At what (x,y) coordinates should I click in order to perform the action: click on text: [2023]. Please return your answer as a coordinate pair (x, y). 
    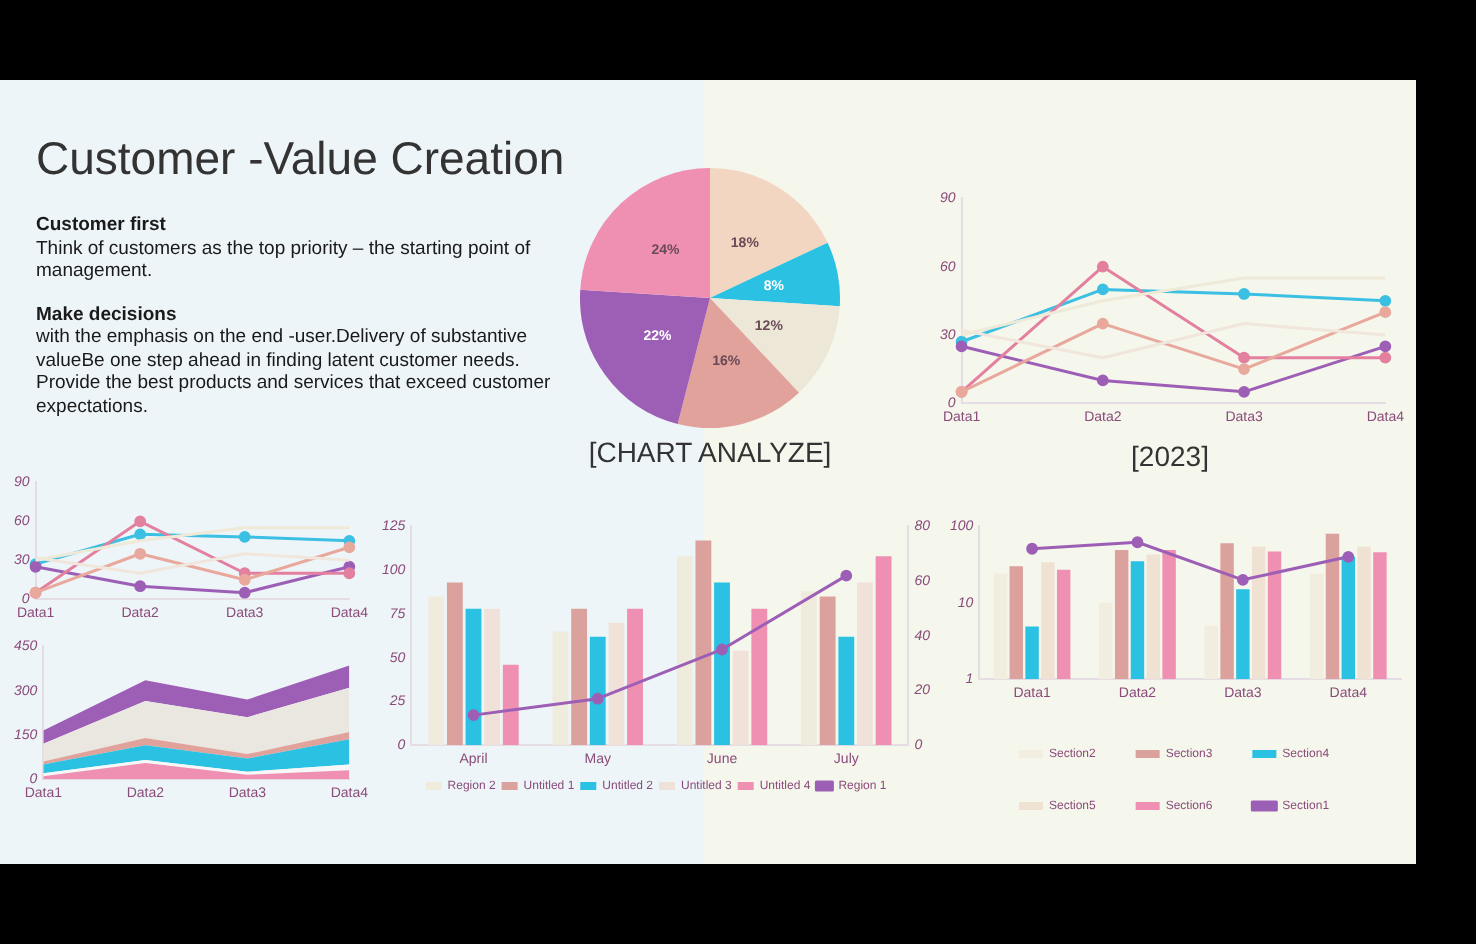
    Looking at the image, I should click on (1170, 456).